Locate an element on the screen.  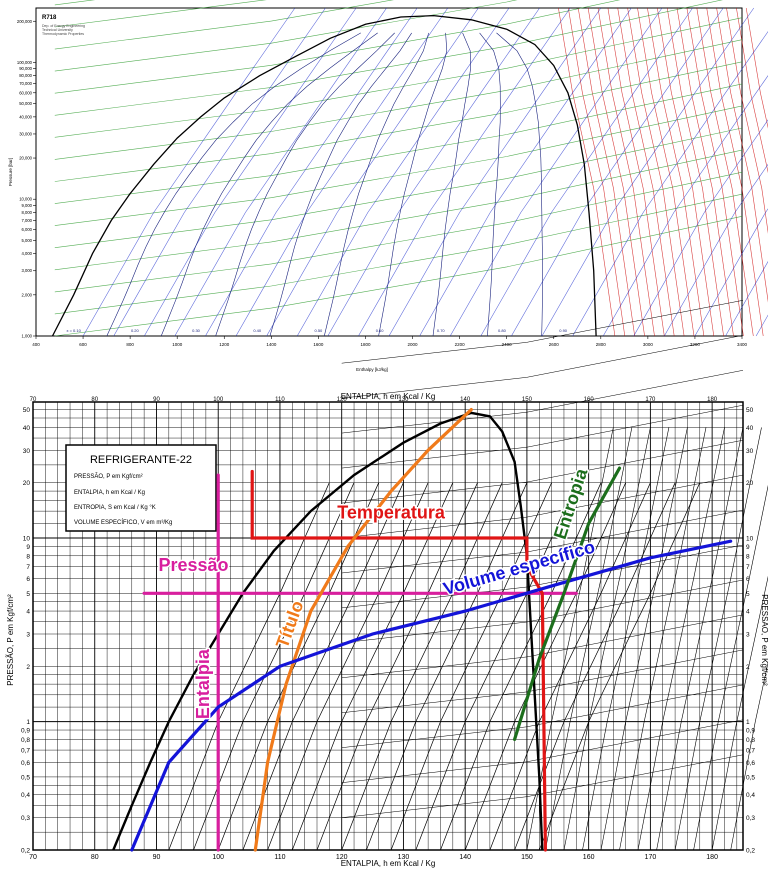
x-tick-label: 800 is located at coordinates (130, 344).